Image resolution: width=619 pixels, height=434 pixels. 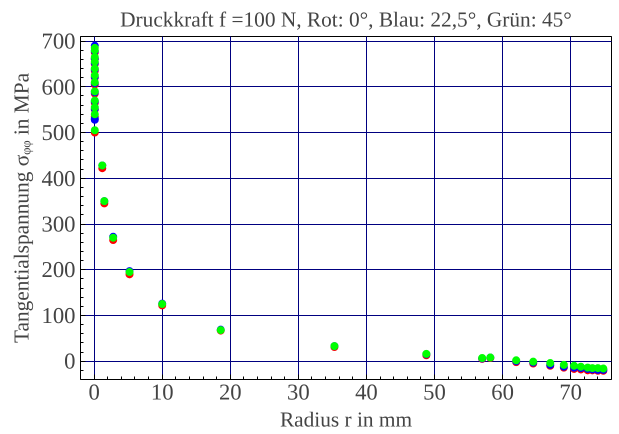 I want to click on y-tick-label: 400, so click(x=59, y=178).